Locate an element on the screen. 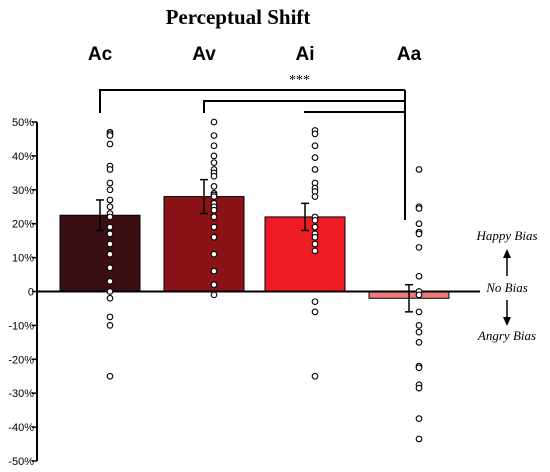 The image size is (550, 472). no-bias-label: No Bias is located at coordinates (506, 287).